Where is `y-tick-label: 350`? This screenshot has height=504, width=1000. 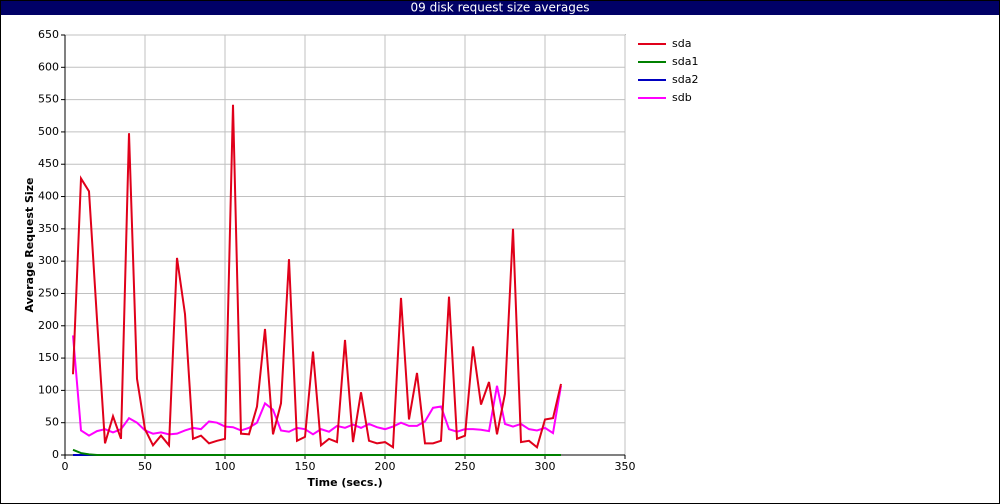
y-tick-label: 350 is located at coordinates (48, 228).